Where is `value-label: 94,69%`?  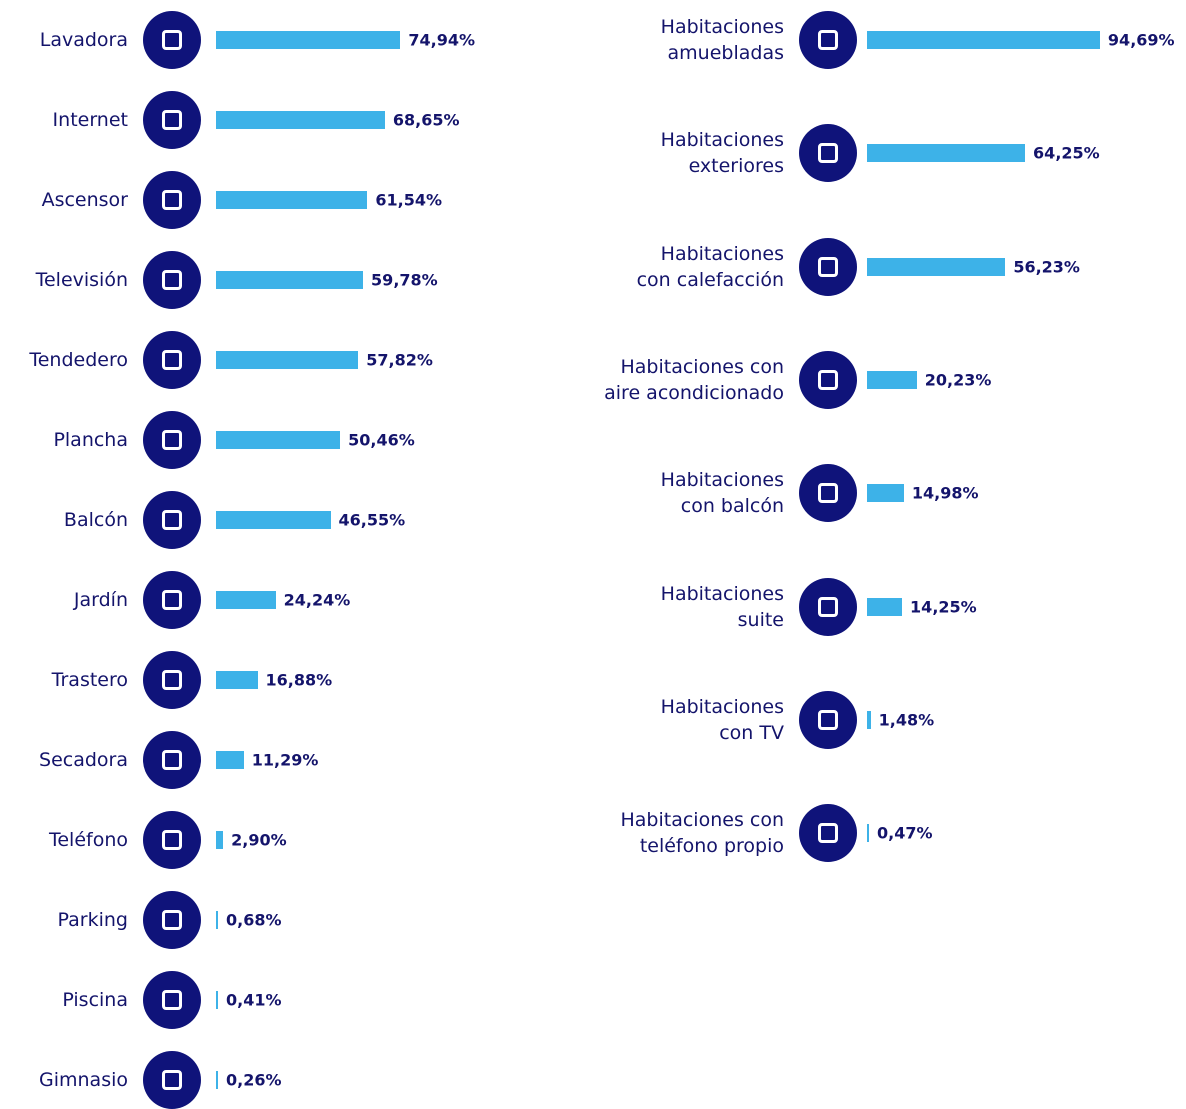 value-label: 94,69% is located at coordinates (1141, 40).